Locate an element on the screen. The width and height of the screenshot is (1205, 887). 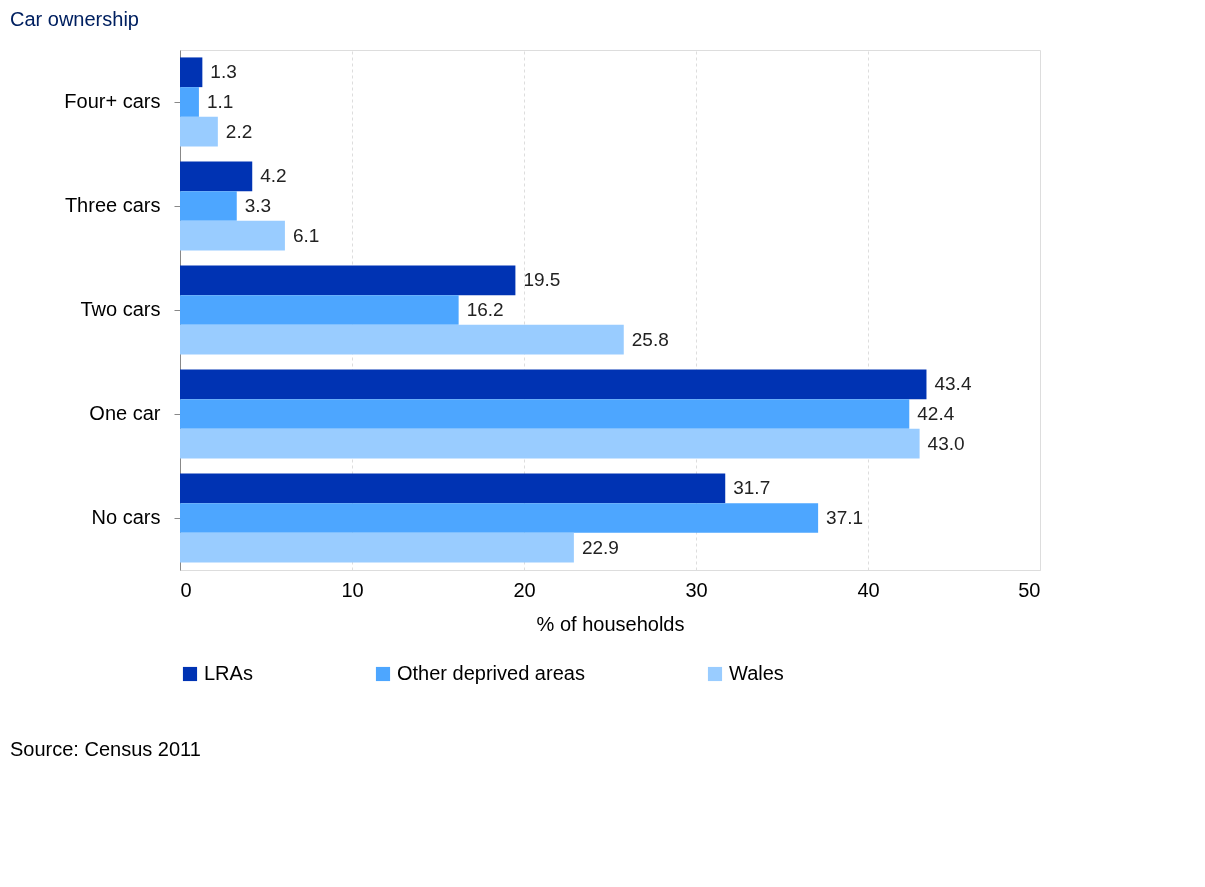
y-tick-label: Two cars is located at coordinates (120, 309).